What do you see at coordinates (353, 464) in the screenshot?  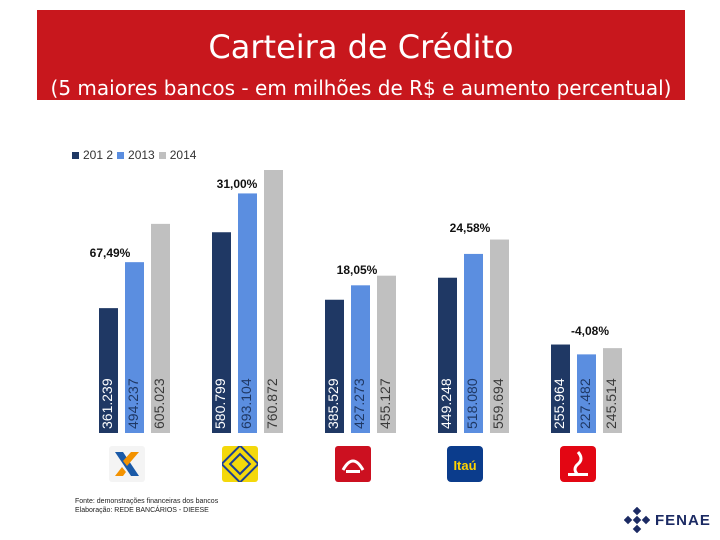 I see `bradesco-logo-icon` at bounding box center [353, 464].